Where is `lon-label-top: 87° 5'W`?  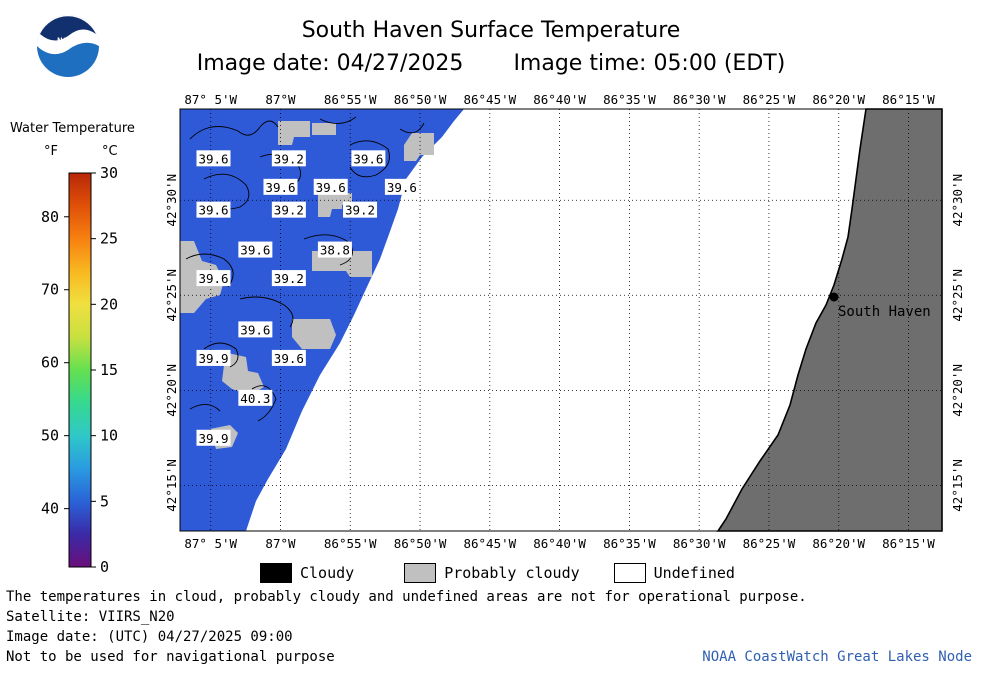 lon-label-top: 87° 5'W is located at coordinates (210, 99).